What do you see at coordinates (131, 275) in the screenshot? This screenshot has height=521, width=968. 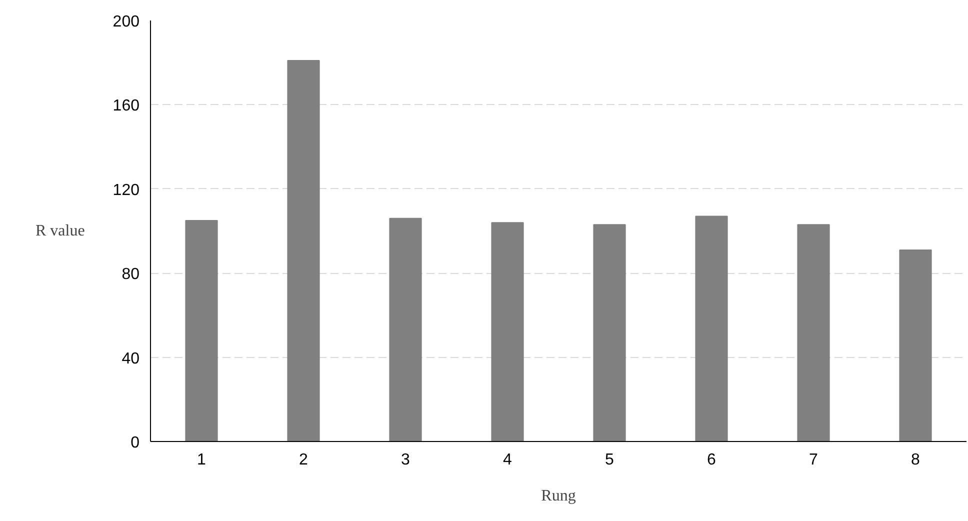 I see `y-tick-label: 80` at bounding box center [131, 275].